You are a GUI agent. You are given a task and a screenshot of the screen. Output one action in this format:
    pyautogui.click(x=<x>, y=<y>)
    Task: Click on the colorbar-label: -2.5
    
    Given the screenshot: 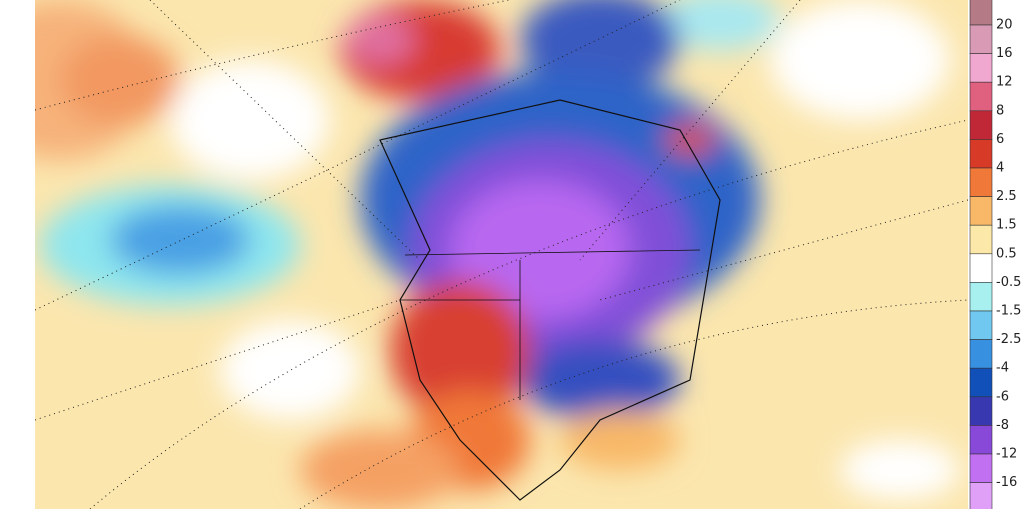 What is the action you would take?
    pyautogui.click(x=1008, y=339)
    